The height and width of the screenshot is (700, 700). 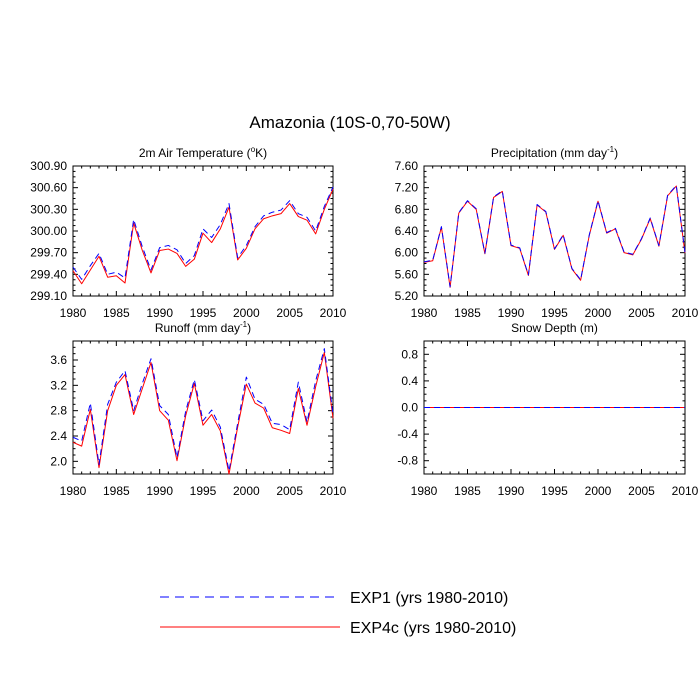 I want to click on snow-depth-xtick-label: 1990, so click(x=511, y=491).